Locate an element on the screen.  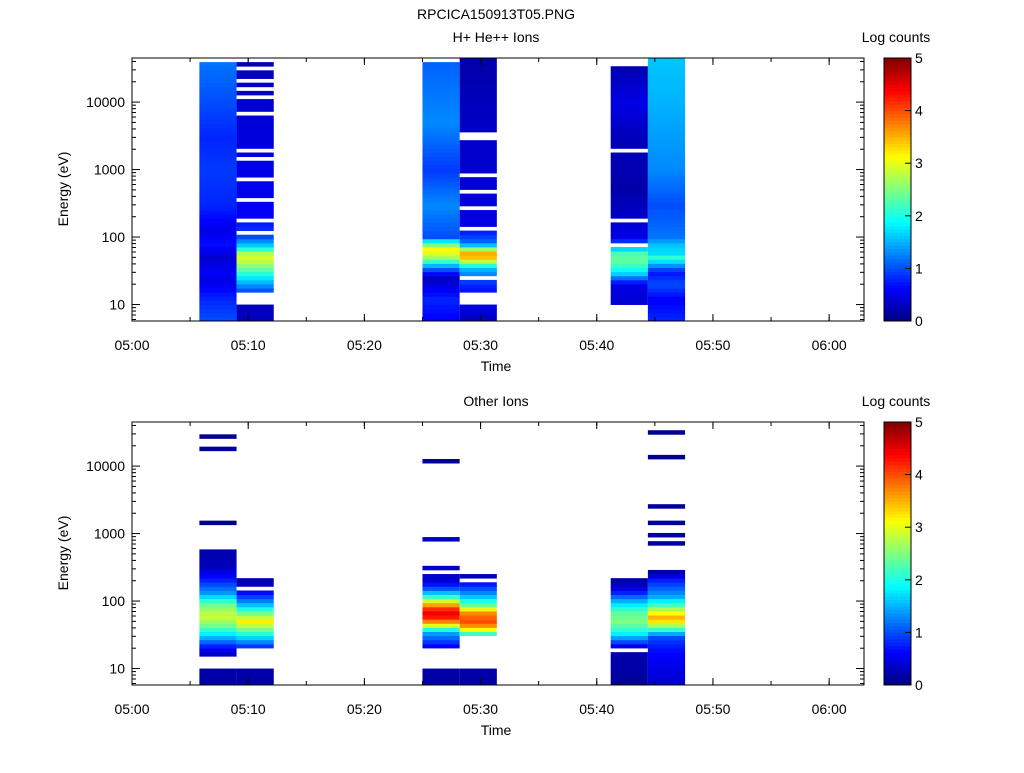
x-axis-label: Time is located at coordinates (496, 366).